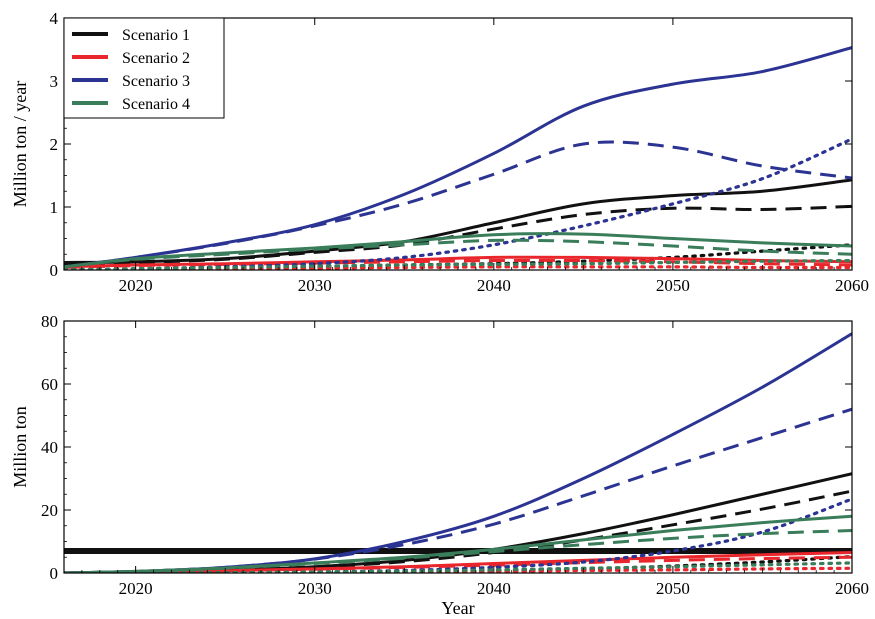  I want to click on legend-label: Scenario 3, so click(156, 81).